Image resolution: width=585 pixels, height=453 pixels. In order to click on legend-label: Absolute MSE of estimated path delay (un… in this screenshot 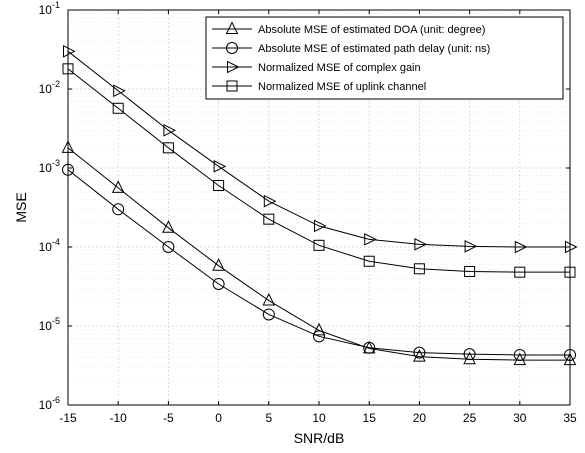, I will do `click(374, 49)`.